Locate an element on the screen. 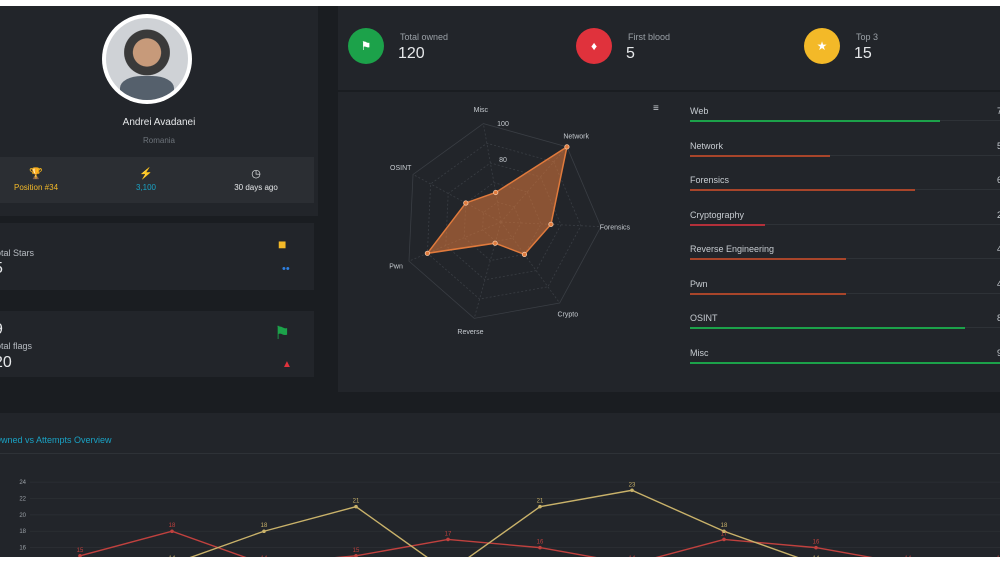 The width and height of the screenshot is (1000, 569). footprints-icon: •• is located at coordinates (286, 269).